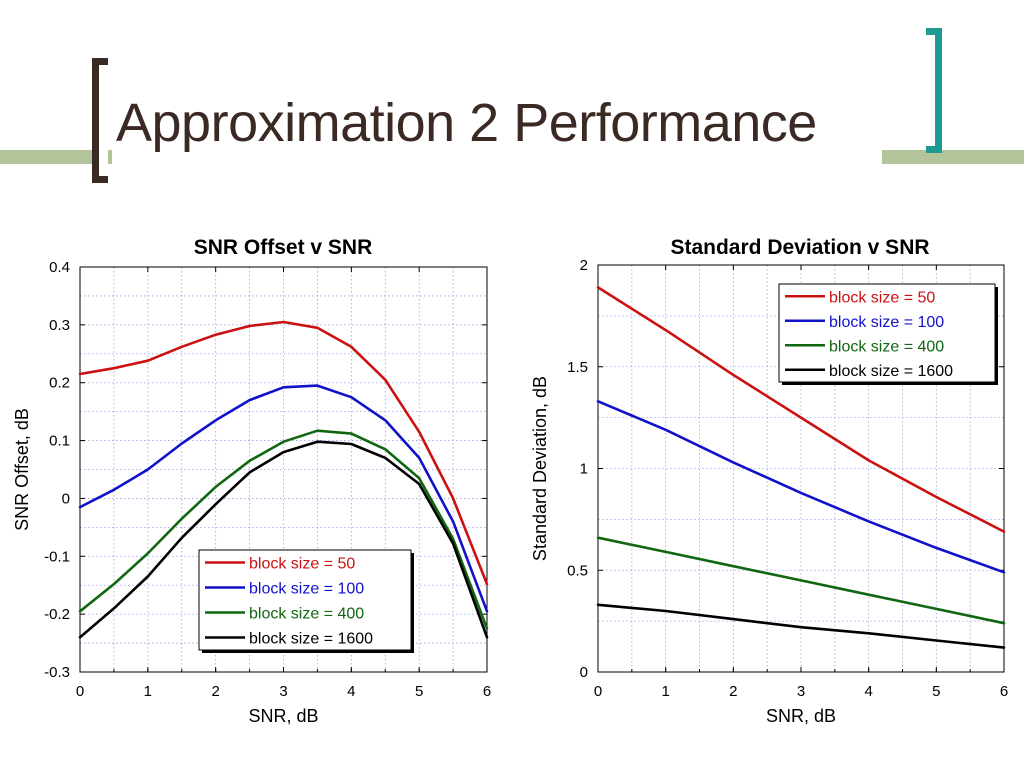 This screenshot has width=1024, height=768. Describe the element at coordinates (801, 716) in the screenshot. I see `std-dev-x-axis-label: SNR, dB` at that location.